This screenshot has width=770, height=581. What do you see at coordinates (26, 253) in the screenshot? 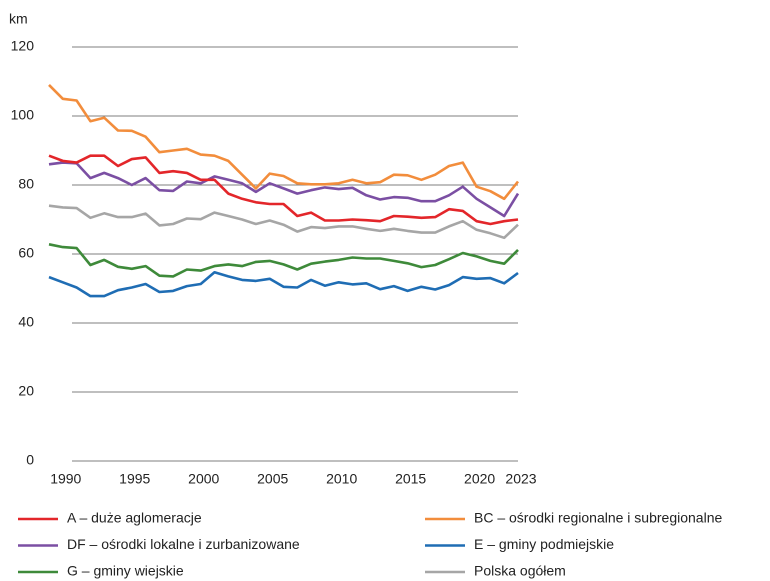
I see `y-tick-label: 60` at bounding box center [26, 253].